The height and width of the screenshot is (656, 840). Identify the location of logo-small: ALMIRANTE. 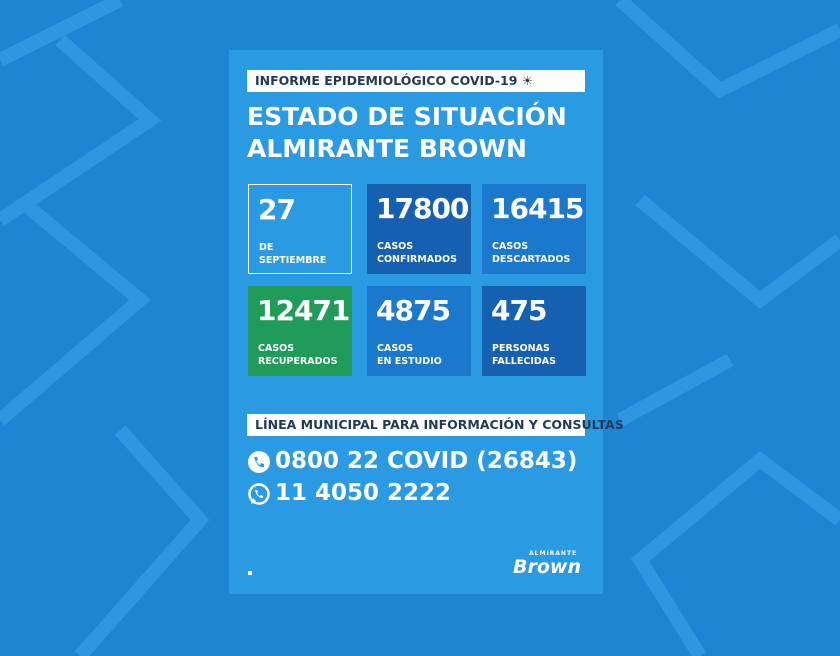
(553, 553).